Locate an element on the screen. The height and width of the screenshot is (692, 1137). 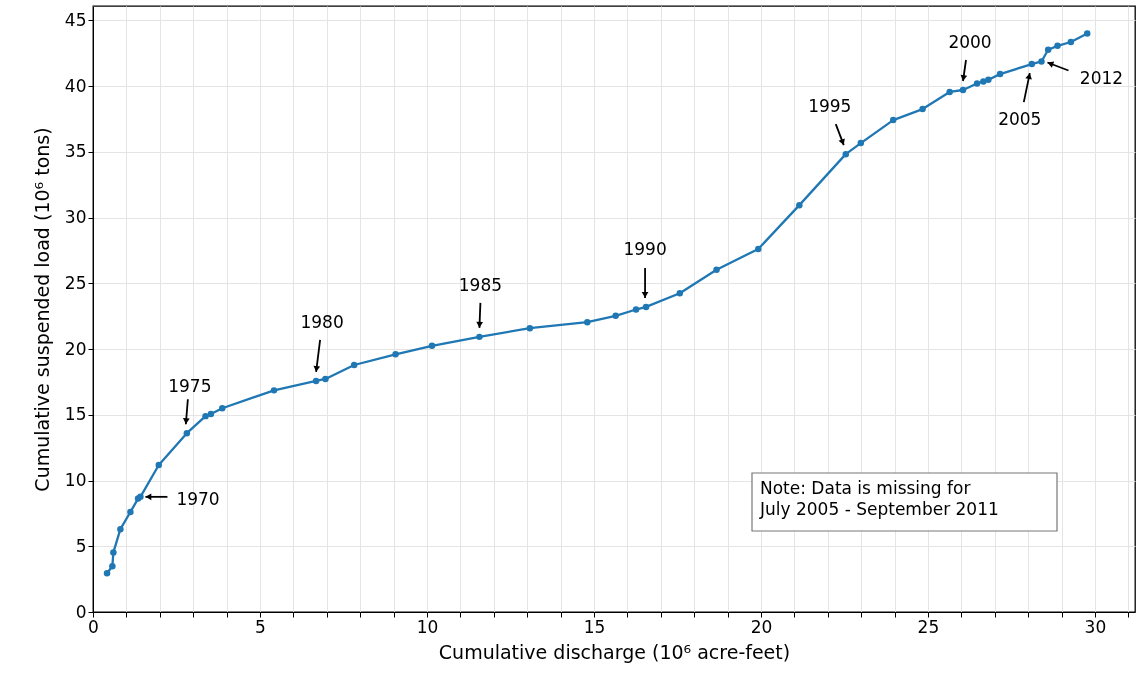
annotation: 1995 is located at coordinates (830, 106).